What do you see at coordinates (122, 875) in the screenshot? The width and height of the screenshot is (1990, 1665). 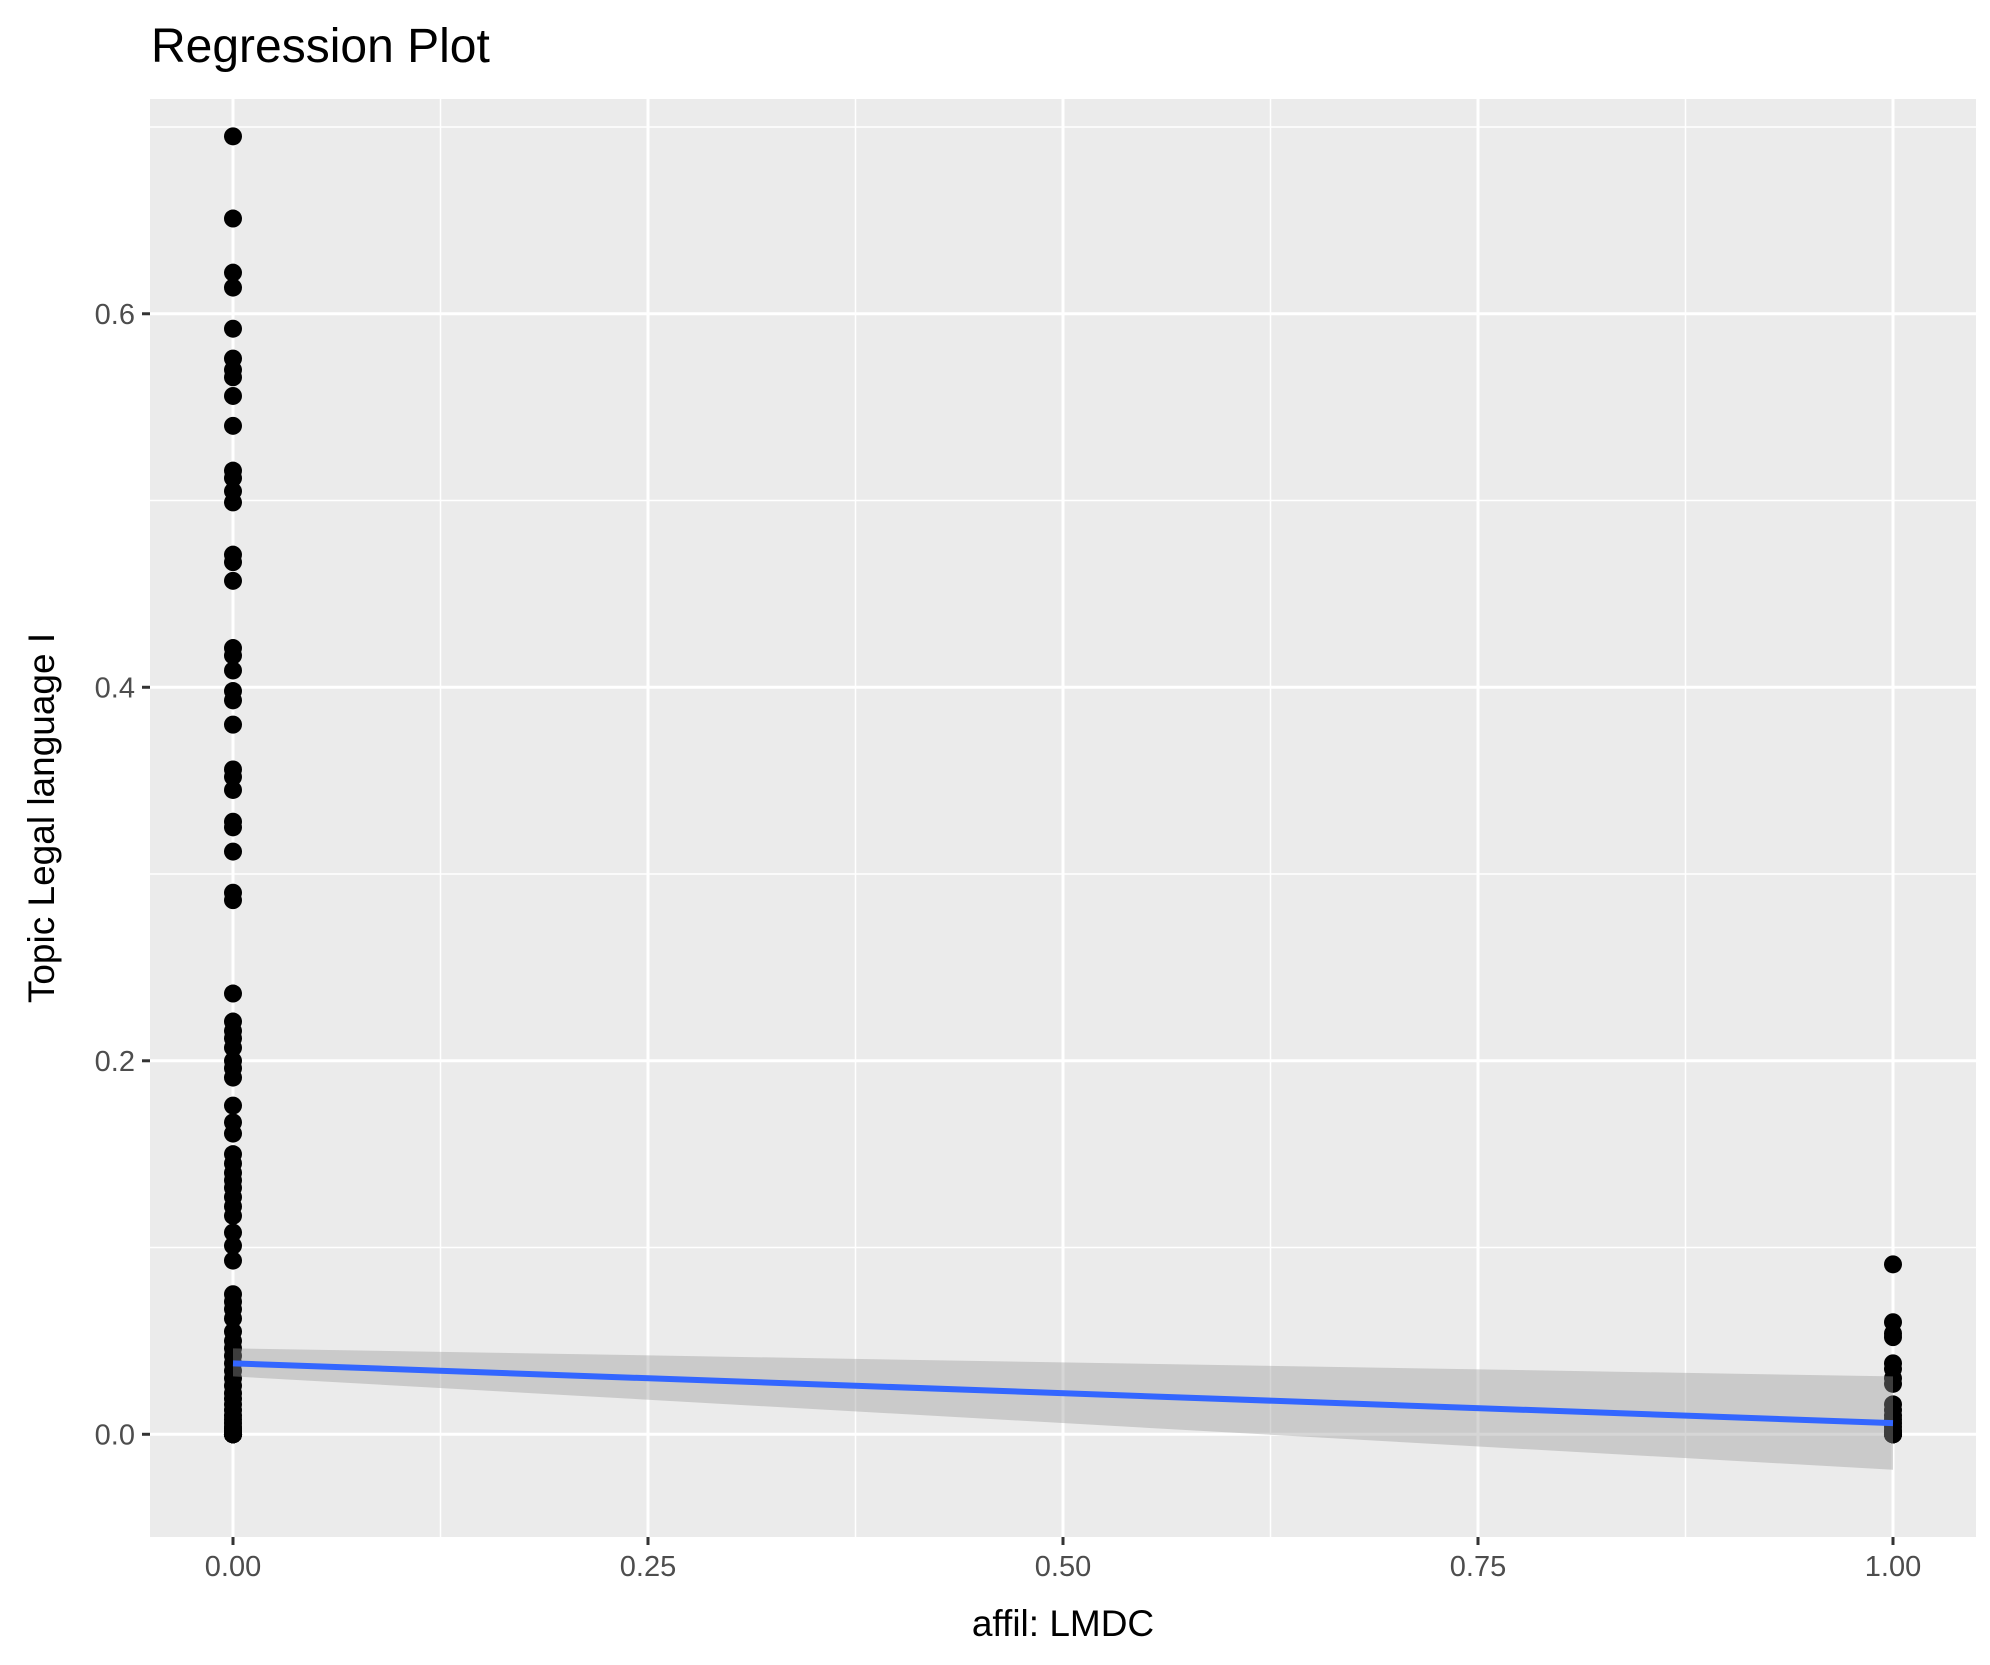 I see `y-axis: 0.0 0.2 0.4 0.6` at bounding box center [122, 875].